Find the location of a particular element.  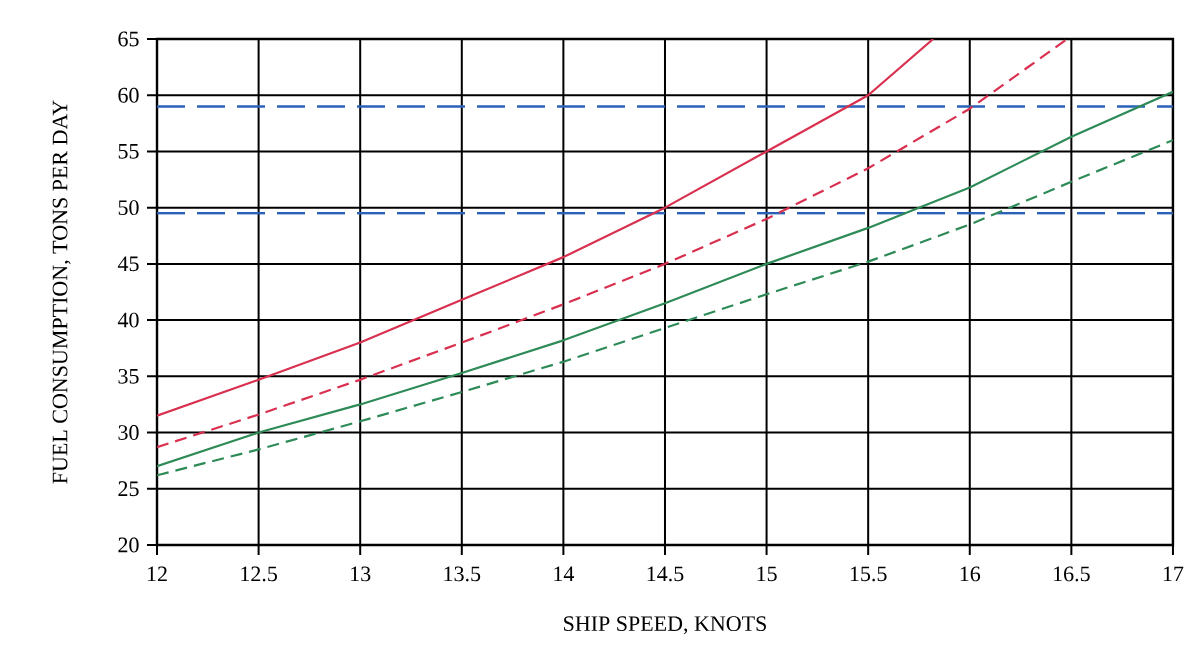

y-axis-title: FUEL CONSUMPTION, TONS PER DAY is located at coordinates (61, 292).